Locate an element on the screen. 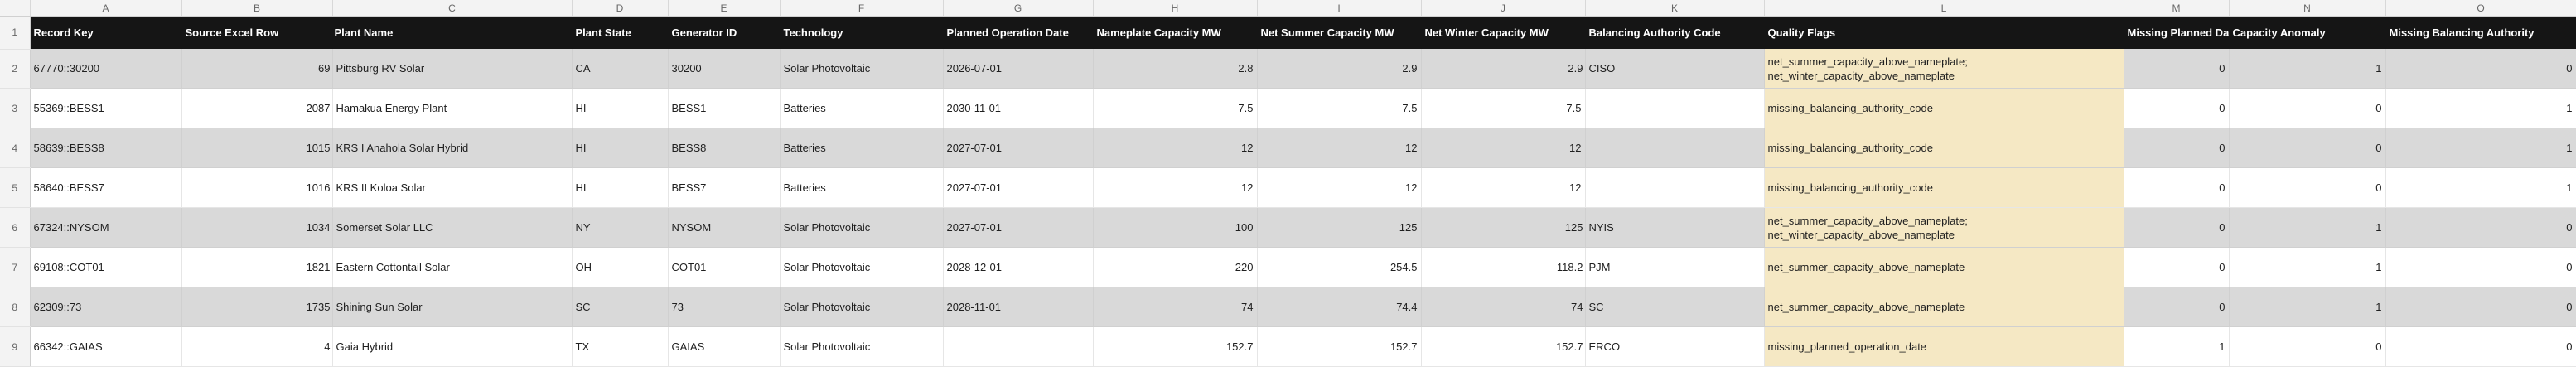 The width and height of the screenshot is (2576, 367). cell-nameplate: 152.7 is located at coordinates (1175, 346).